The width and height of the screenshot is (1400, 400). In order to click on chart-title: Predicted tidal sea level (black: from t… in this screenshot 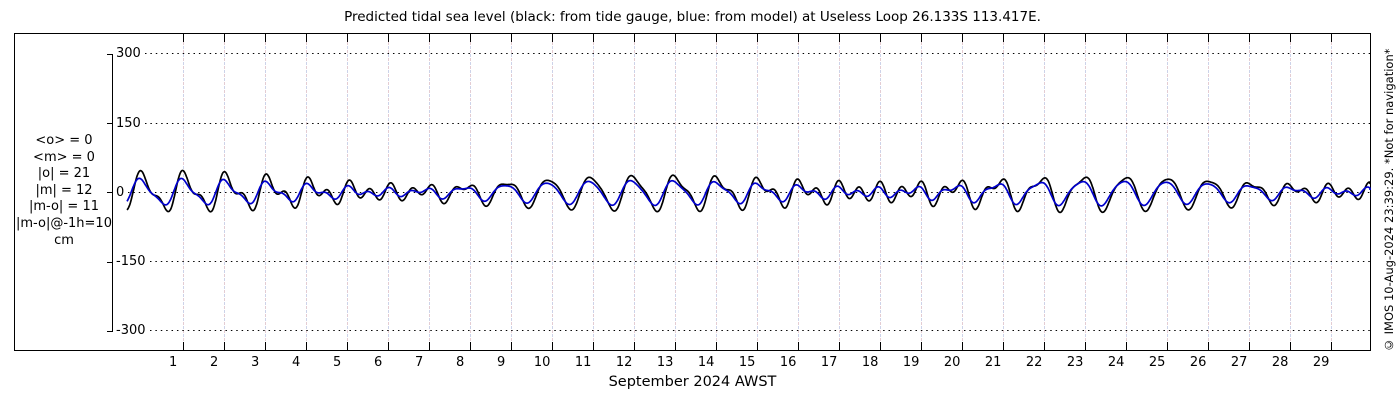, I will do `click(692, 17)`.